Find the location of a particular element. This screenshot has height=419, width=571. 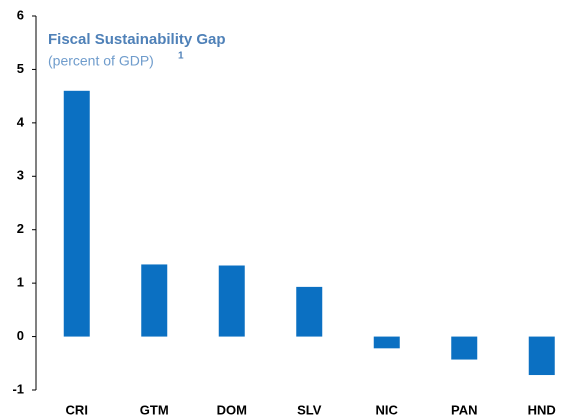

y-tick-label: 6 is located at coordinates (20, 14).